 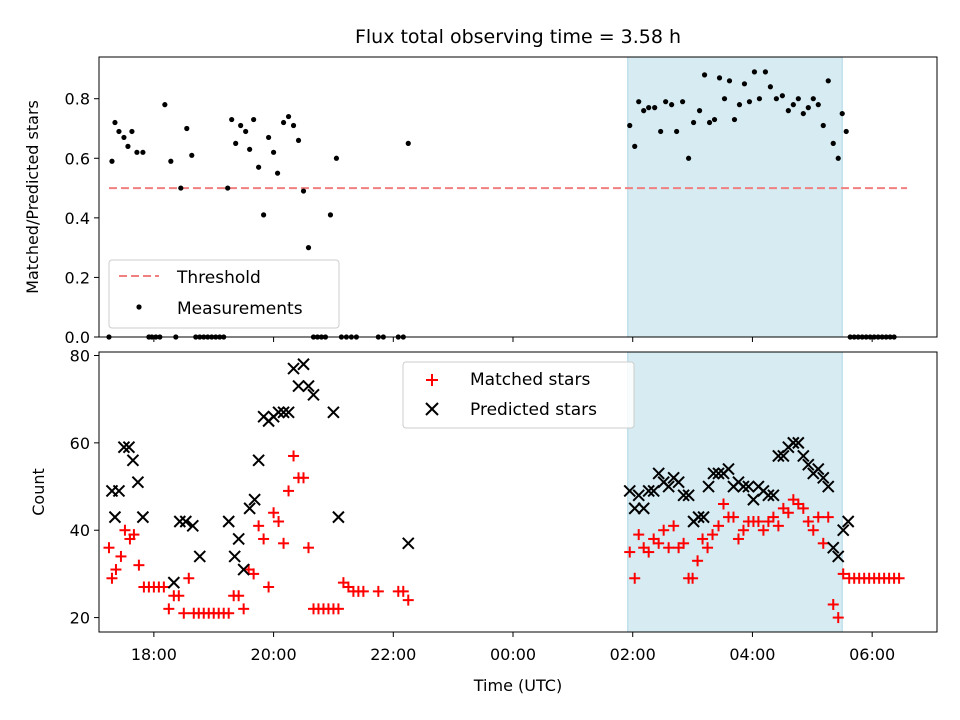 What do you see at coordinates (518, 395) in the screenshot?
I see `count-legend: Matched stars Predicted stars` at bounding box center [518, 395].